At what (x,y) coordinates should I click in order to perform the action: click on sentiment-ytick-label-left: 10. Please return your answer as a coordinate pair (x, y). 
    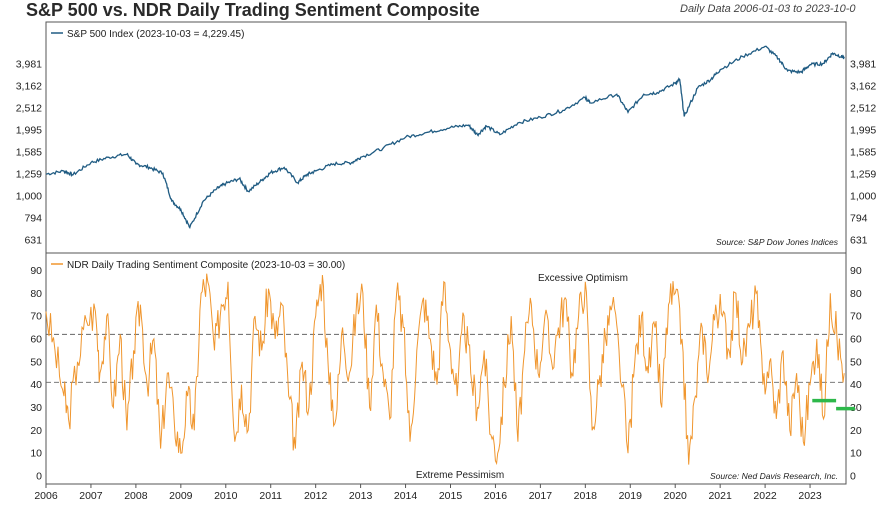
    Looking at the image, I should click on (36, 454).